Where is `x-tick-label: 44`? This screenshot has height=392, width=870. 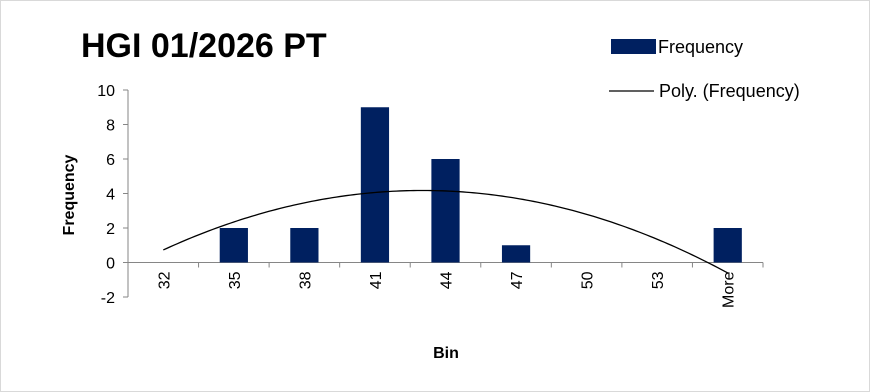
x-tick-label: 44 is located at coordinates (447, 280).